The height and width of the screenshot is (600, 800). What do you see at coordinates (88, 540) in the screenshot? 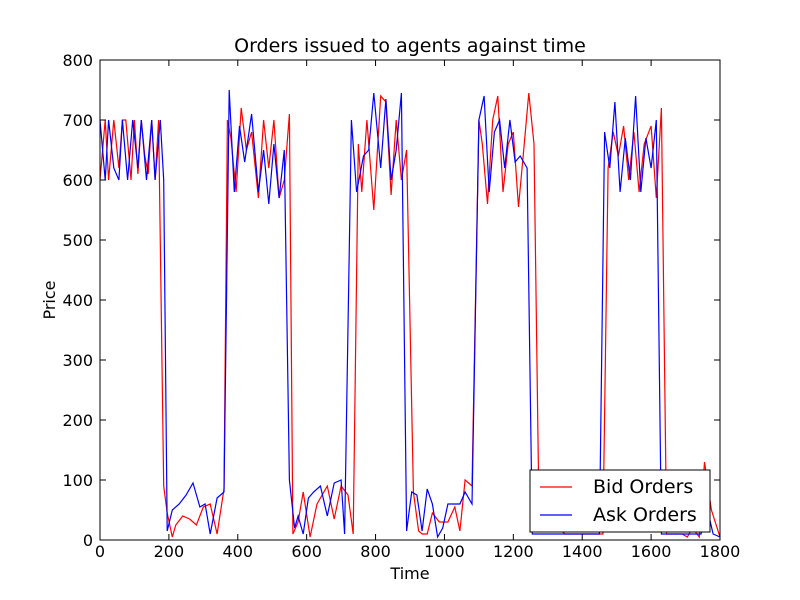
I see `y-tick-label: 0` at bounding box center [88, 540].